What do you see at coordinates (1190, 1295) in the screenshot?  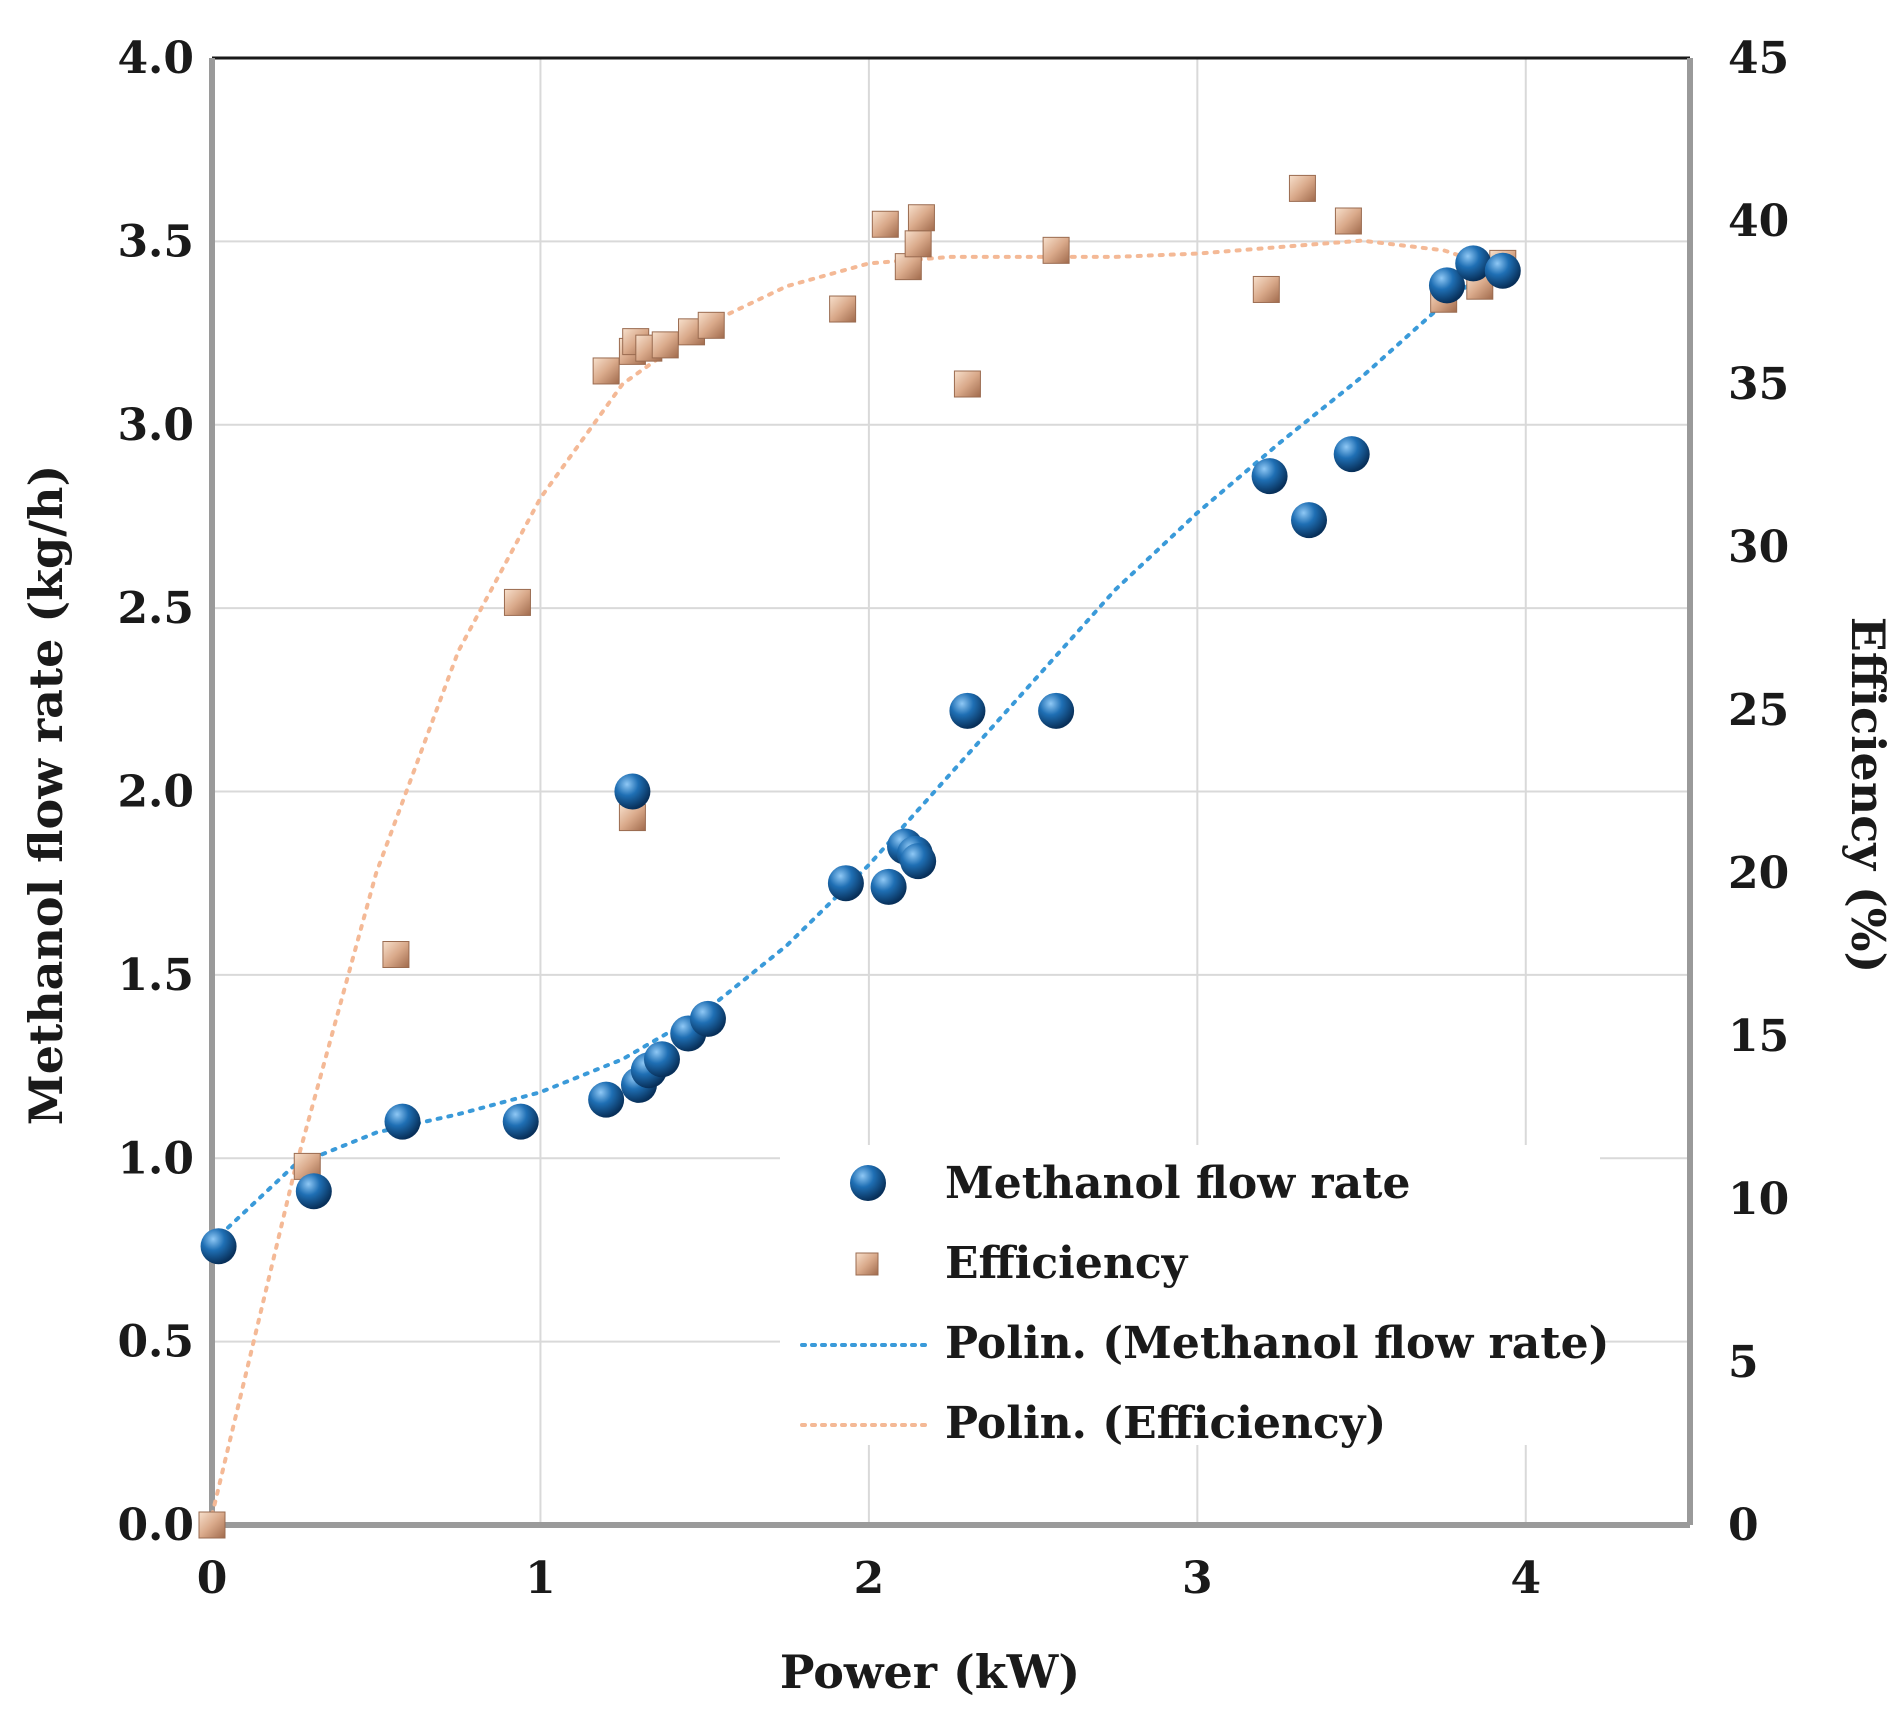 I see `legend-background` at bounding box center [1190, 1295].